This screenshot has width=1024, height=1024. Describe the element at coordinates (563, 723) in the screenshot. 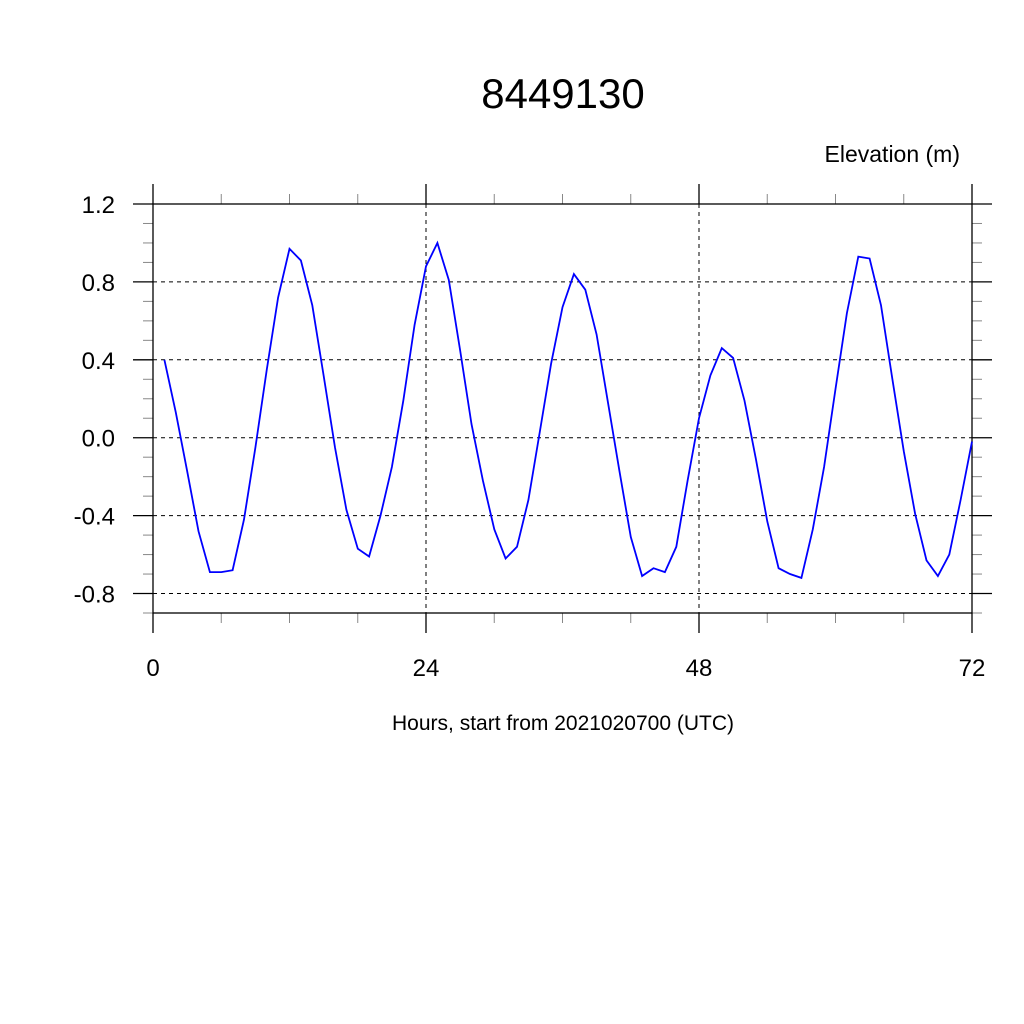

I see `x-axis-label: Hours, start from 2021020700 (UTC)` at that location.